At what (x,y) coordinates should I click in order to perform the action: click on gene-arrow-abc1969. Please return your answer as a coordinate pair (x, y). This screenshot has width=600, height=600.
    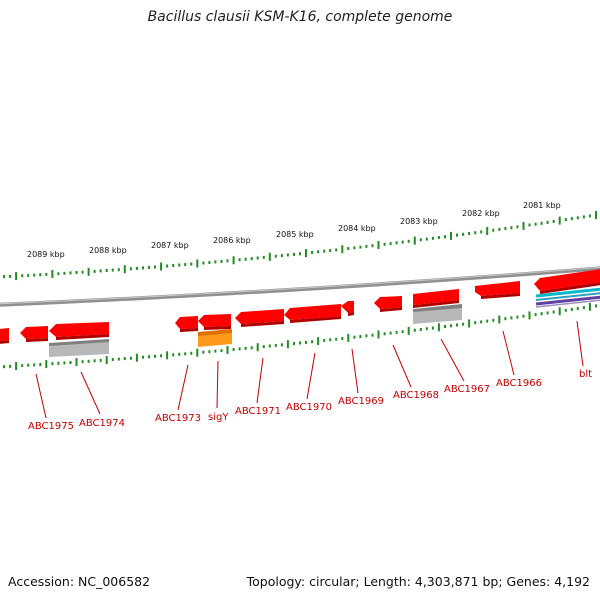
    Looking at the image, I should click on (347, 307).